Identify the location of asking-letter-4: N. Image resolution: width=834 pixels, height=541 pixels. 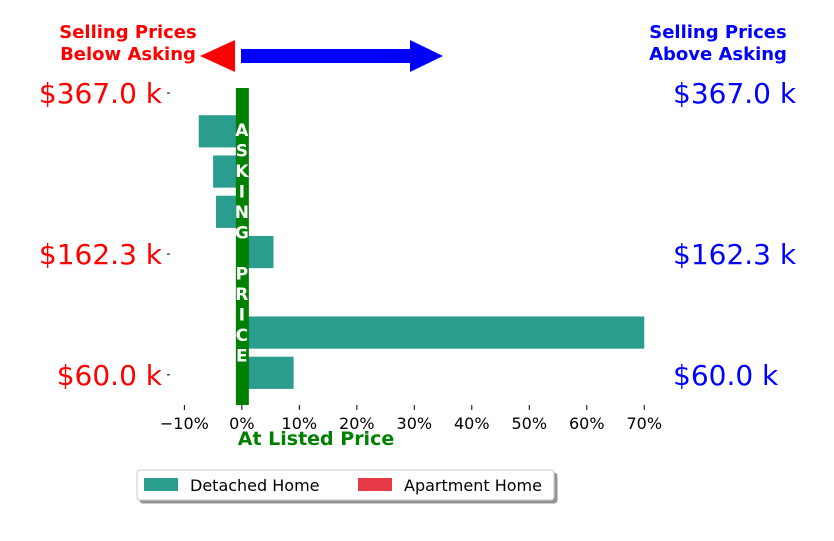
(242, 213).